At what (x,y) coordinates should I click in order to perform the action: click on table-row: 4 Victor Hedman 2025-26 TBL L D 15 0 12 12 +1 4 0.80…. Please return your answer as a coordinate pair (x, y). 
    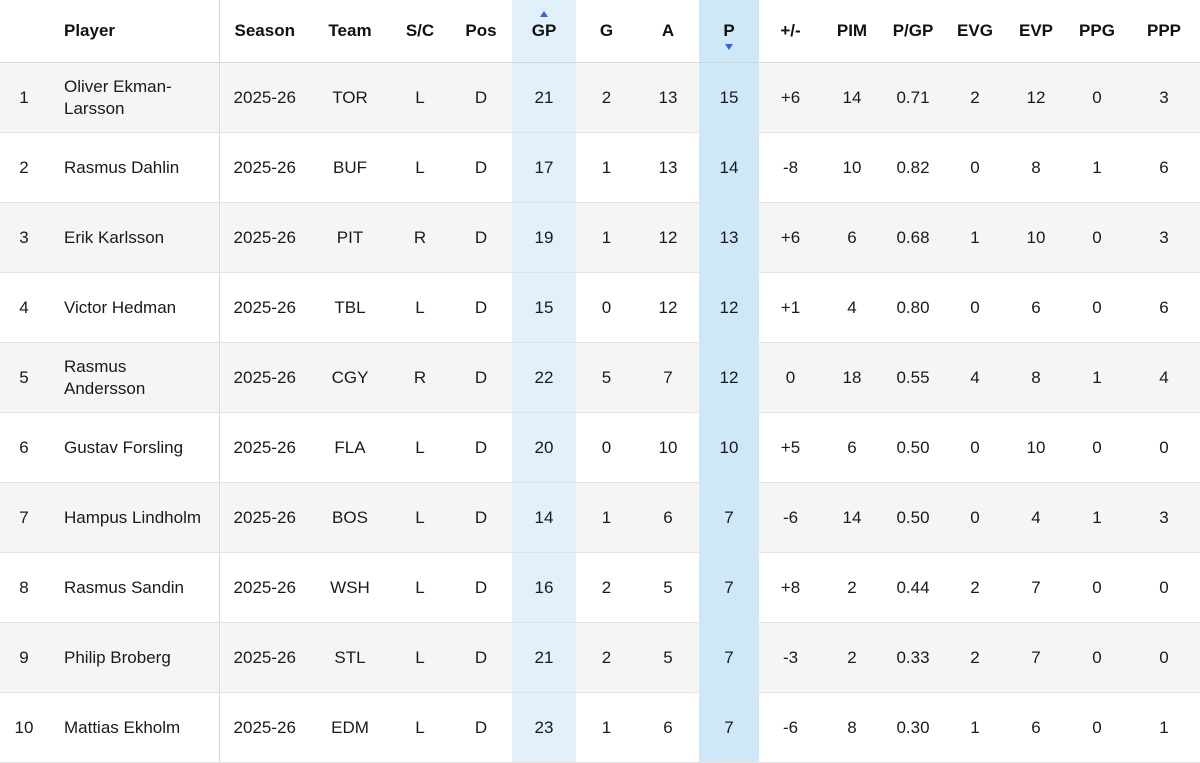
    Looking at the image, I should click on (600, 307).